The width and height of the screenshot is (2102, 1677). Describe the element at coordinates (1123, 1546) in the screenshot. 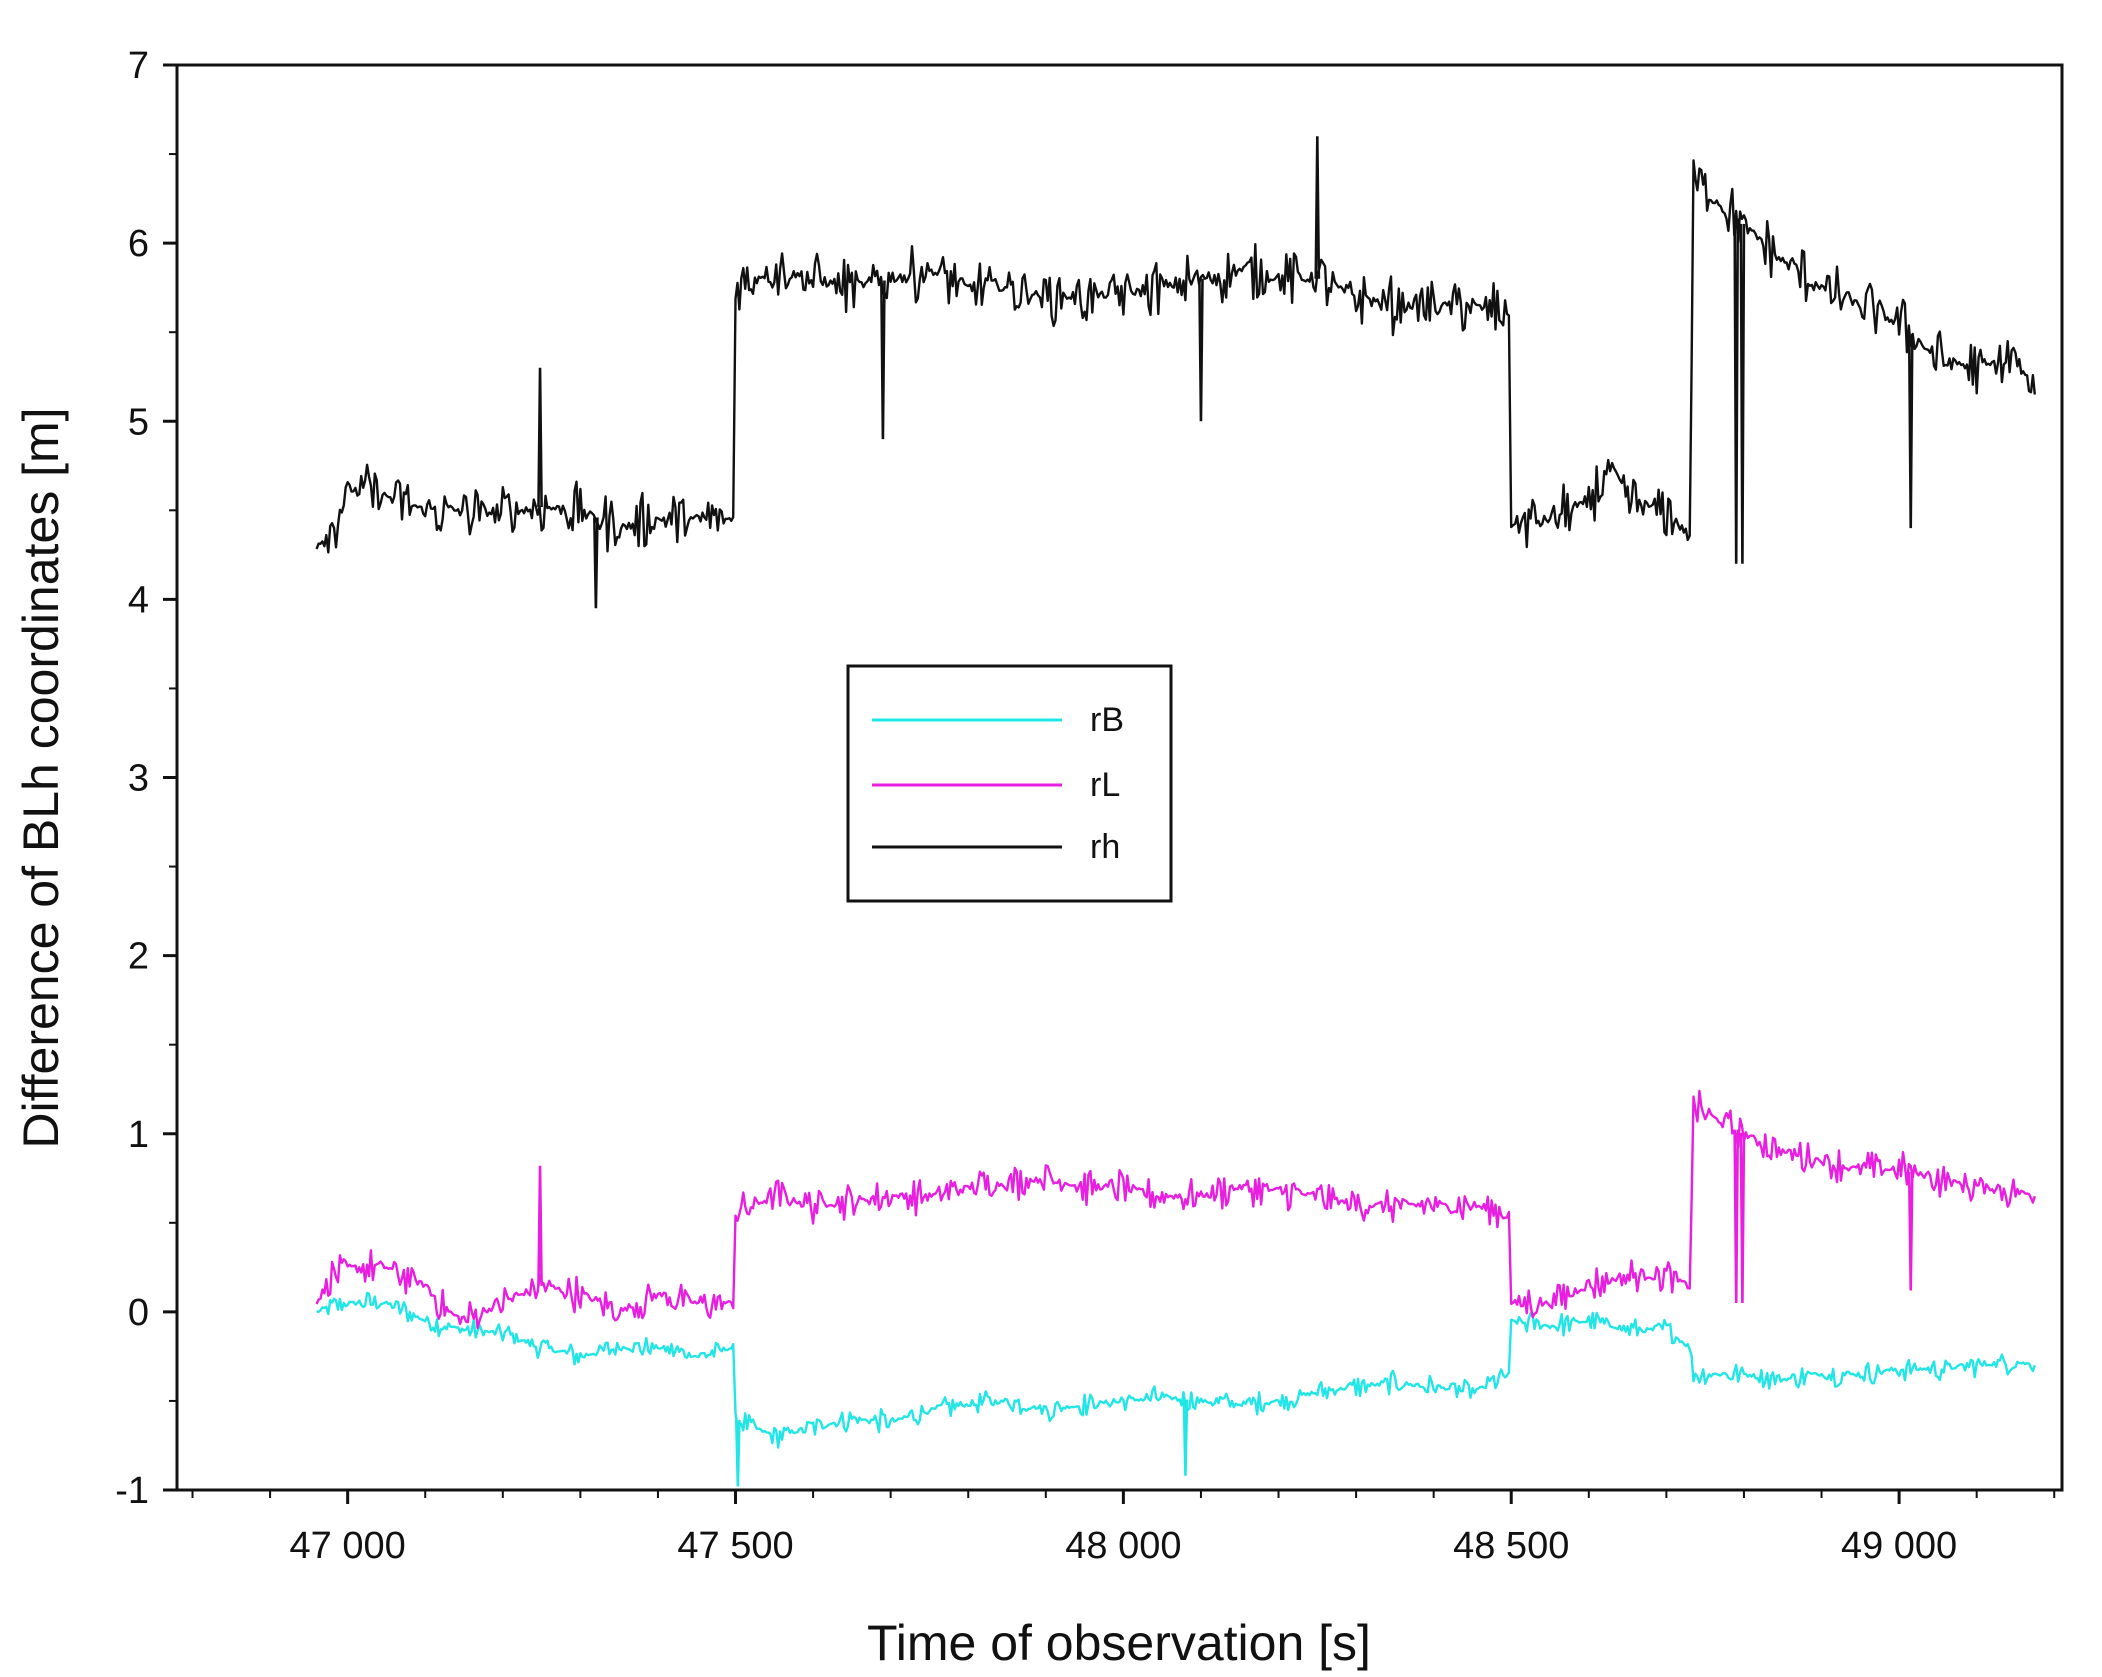

I see `x-tick-label: 48 000` at that location.